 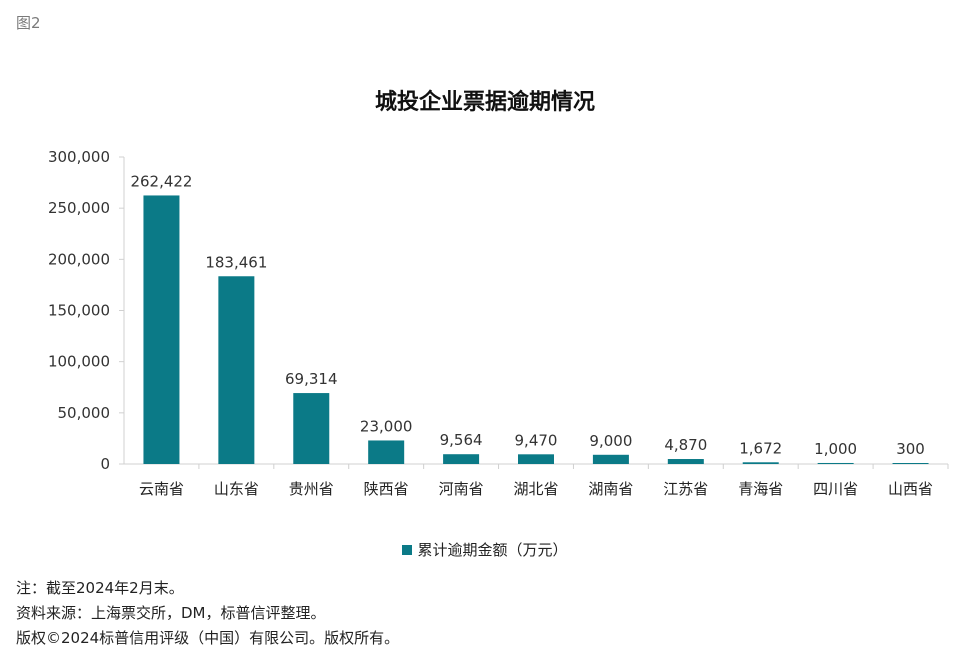 I want to click on category-label: 四川省, so click(x=835, y=489).